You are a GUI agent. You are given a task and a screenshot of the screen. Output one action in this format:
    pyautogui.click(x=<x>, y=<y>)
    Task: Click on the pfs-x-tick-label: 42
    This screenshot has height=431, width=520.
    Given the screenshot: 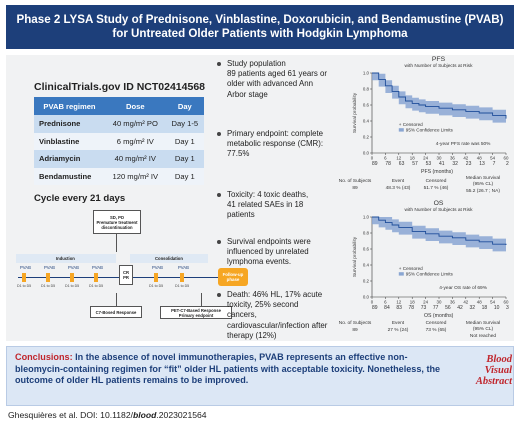 What is the action you would take?
    pyautogui.click(x=465, y=158)
    